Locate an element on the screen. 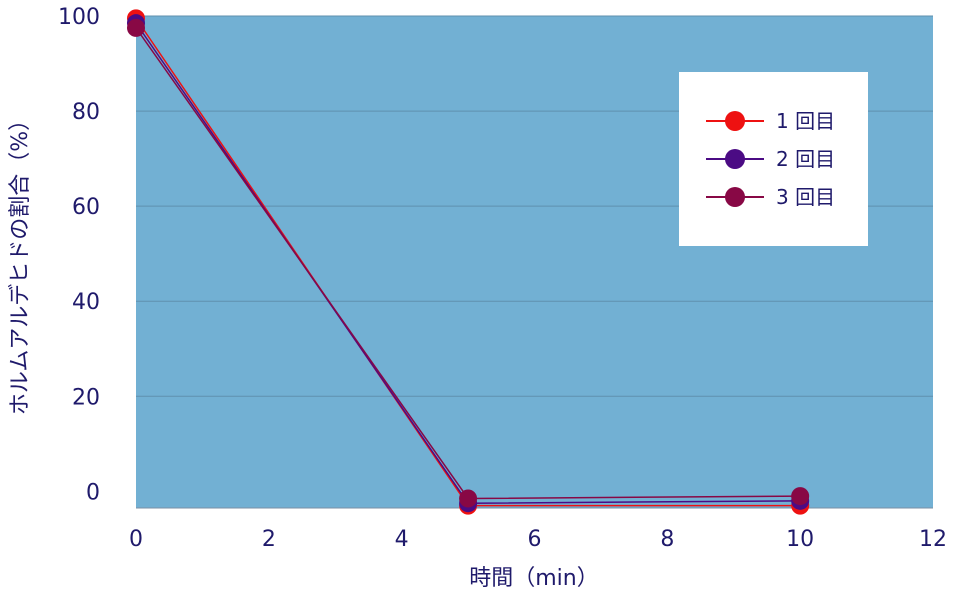  x-tick-label: 0 is located at coordinates (136, 539).